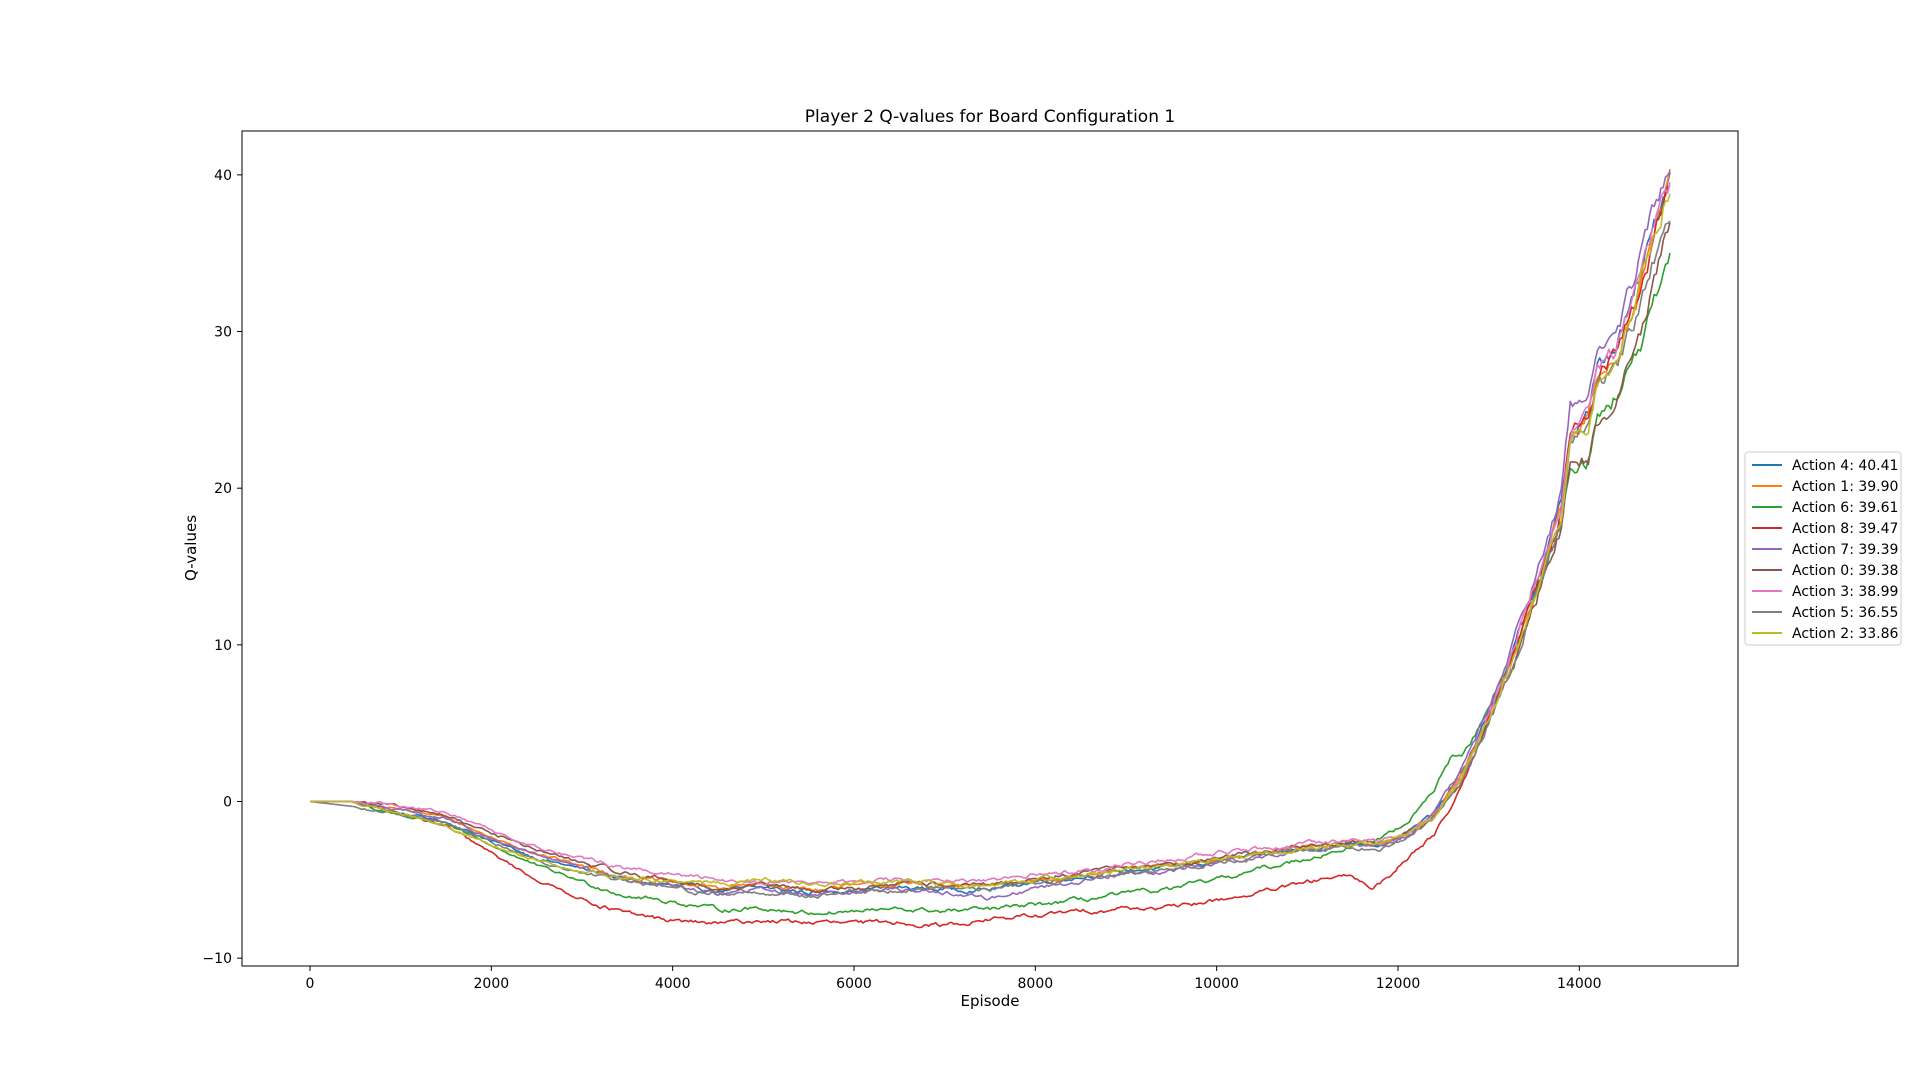 The width and height of the screenshot is (1920, 1080). What do you see at coordinates (191, 548) in the screenshot?
I see `y-axis-label: Q-values` at bounding box center [191, 548].